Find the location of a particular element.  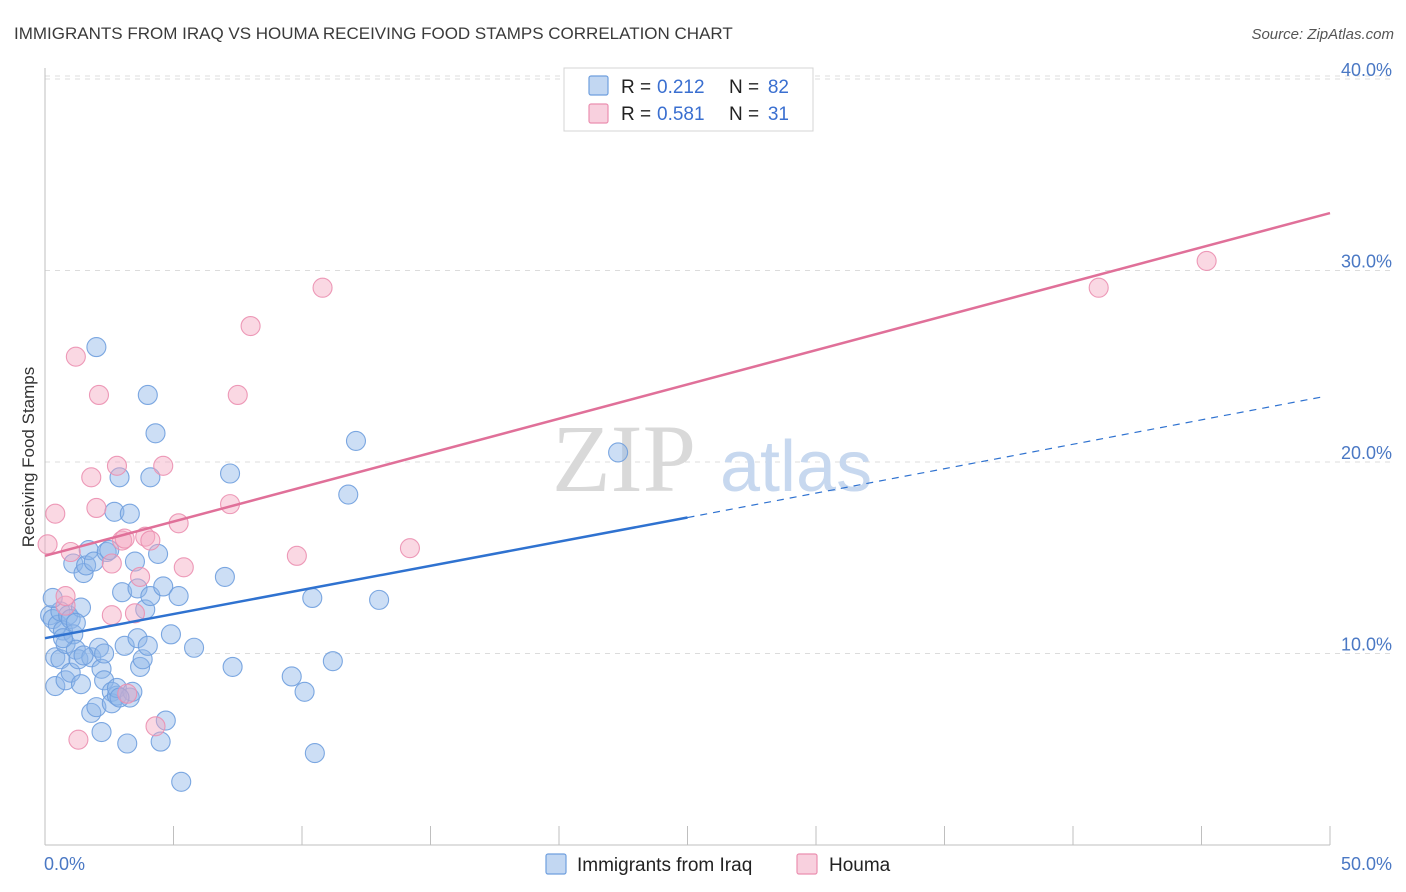

watermark-zip: ZIP is located at coordinates (624, 458).